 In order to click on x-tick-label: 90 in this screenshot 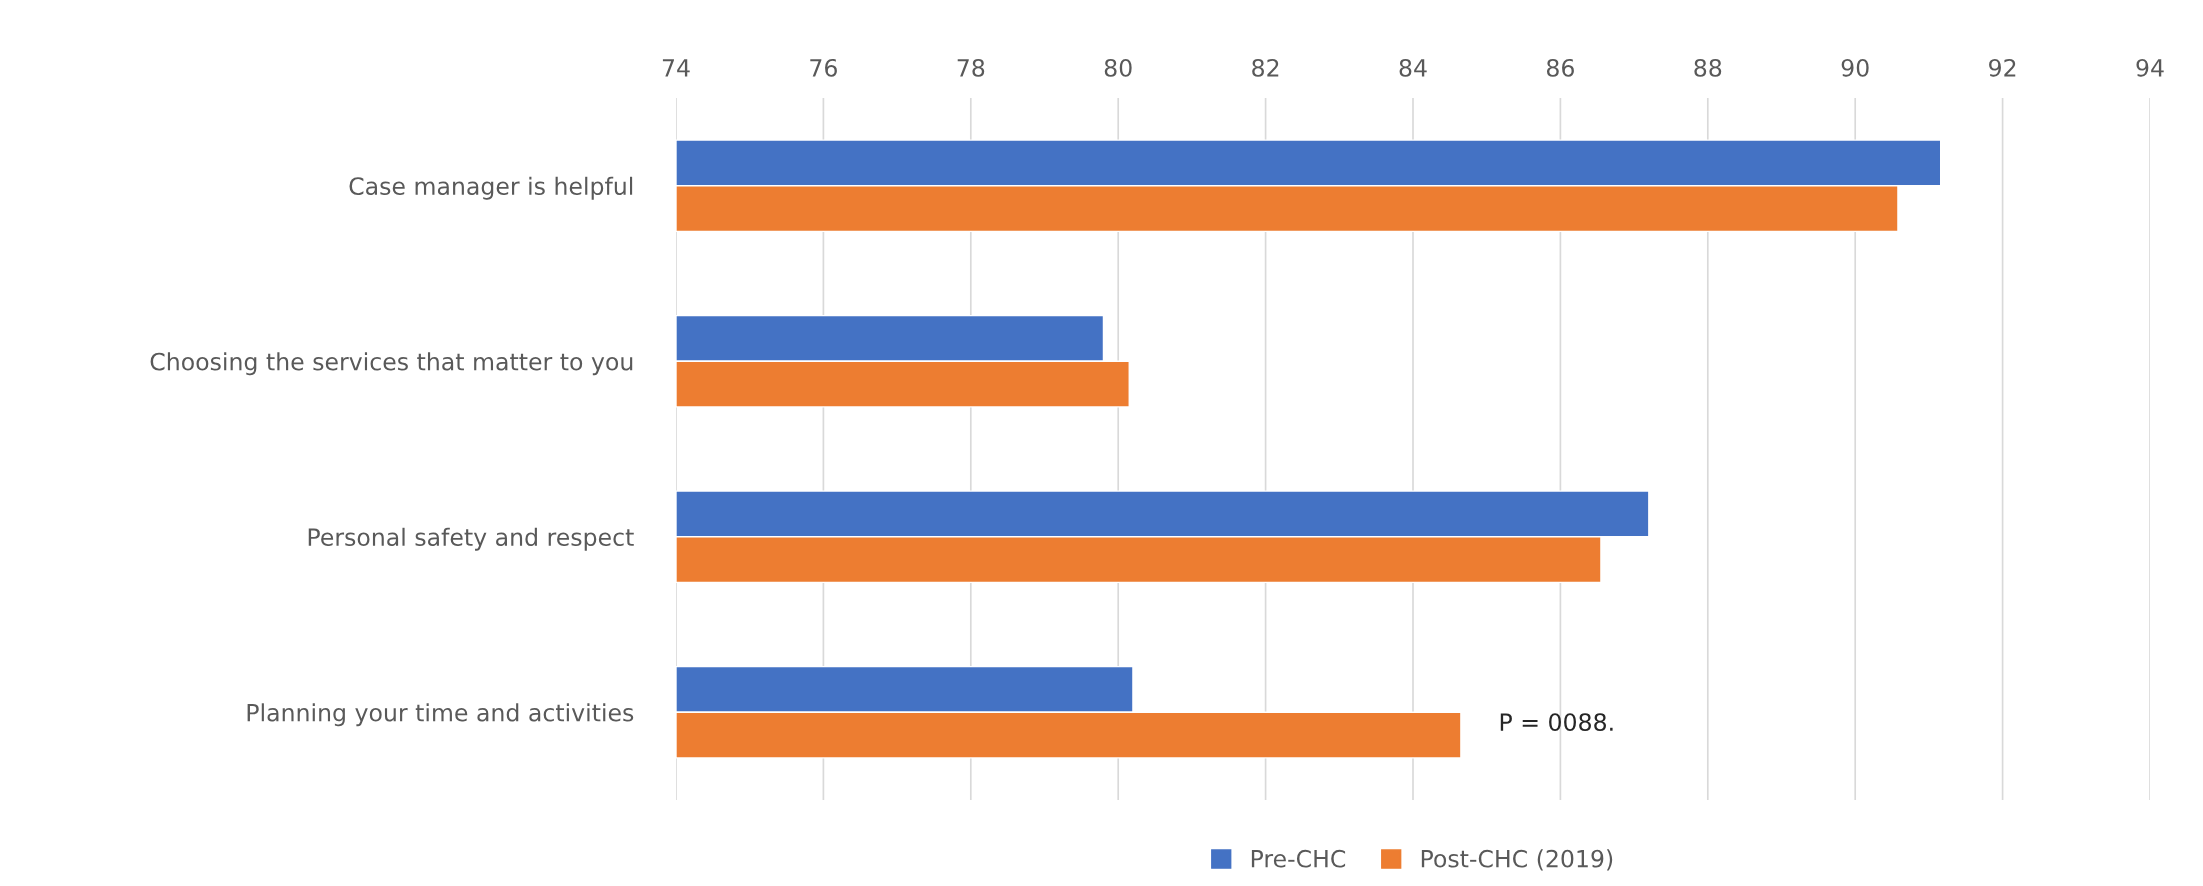, I will do `click(1855, 67)`.